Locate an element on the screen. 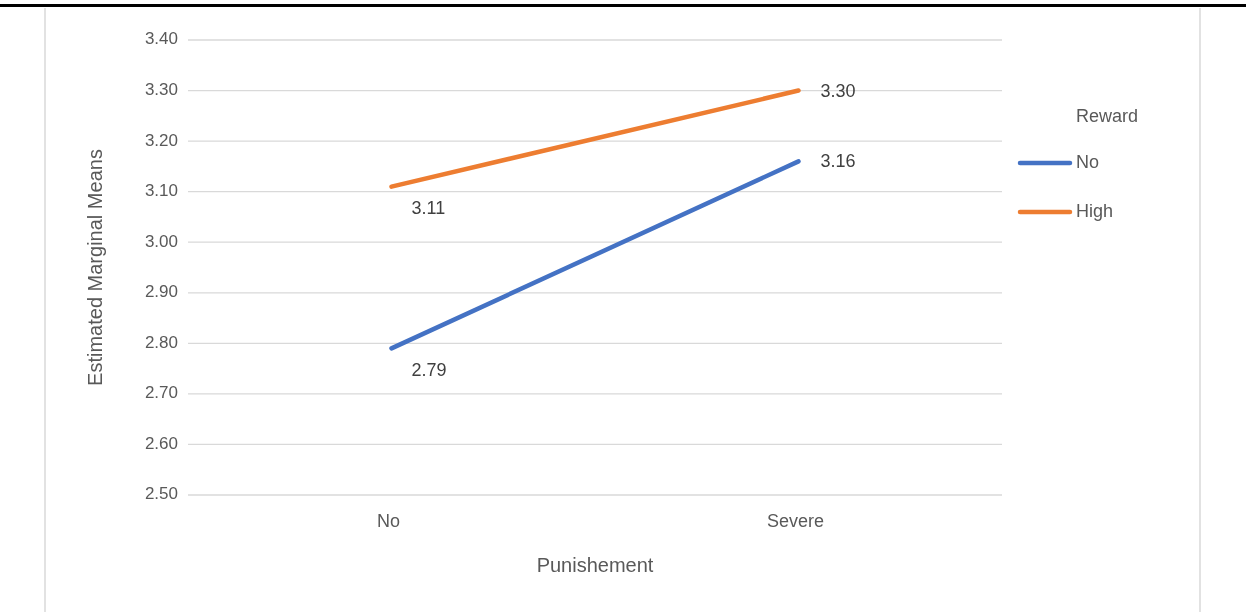 The width and height of the screenshot is (1246, 612). y-tick-label: 3.10 is located at coordinates (161, 191).